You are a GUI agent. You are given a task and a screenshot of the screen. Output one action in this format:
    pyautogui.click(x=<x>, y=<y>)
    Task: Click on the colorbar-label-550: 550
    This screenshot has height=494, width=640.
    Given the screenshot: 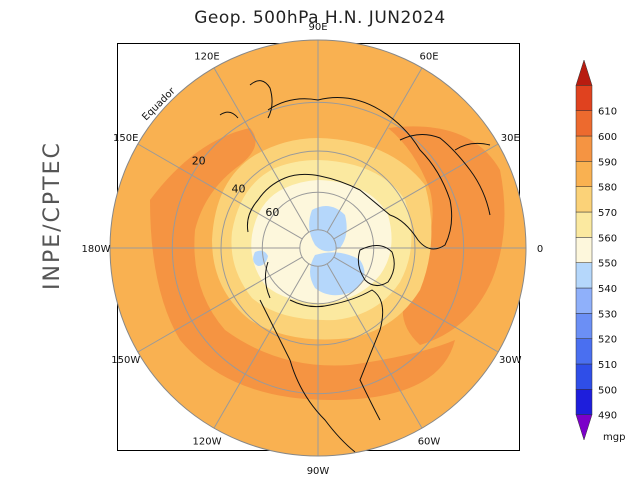 What is the action you would take?
    pyautogui.click(x=607, y=264)
    